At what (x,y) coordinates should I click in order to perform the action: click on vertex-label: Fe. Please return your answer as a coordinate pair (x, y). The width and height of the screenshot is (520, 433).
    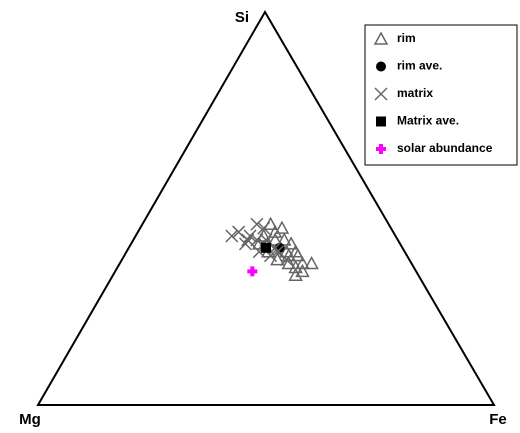
    Looking at the image, I should click on (498, 419).